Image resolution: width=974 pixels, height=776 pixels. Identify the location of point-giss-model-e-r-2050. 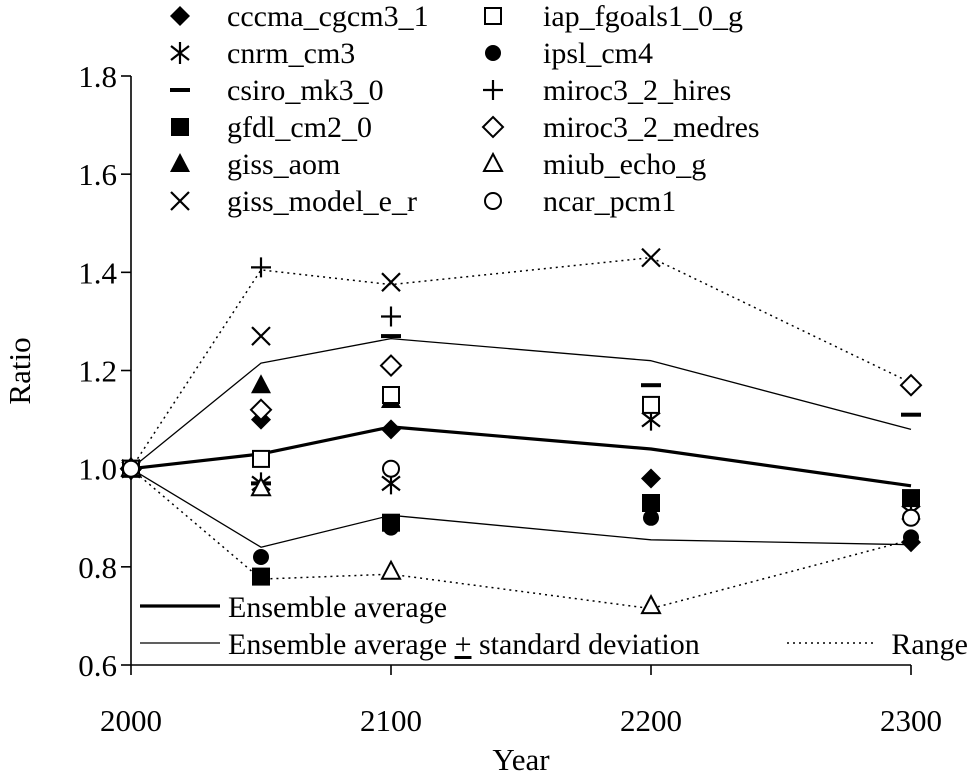
(261, 336).